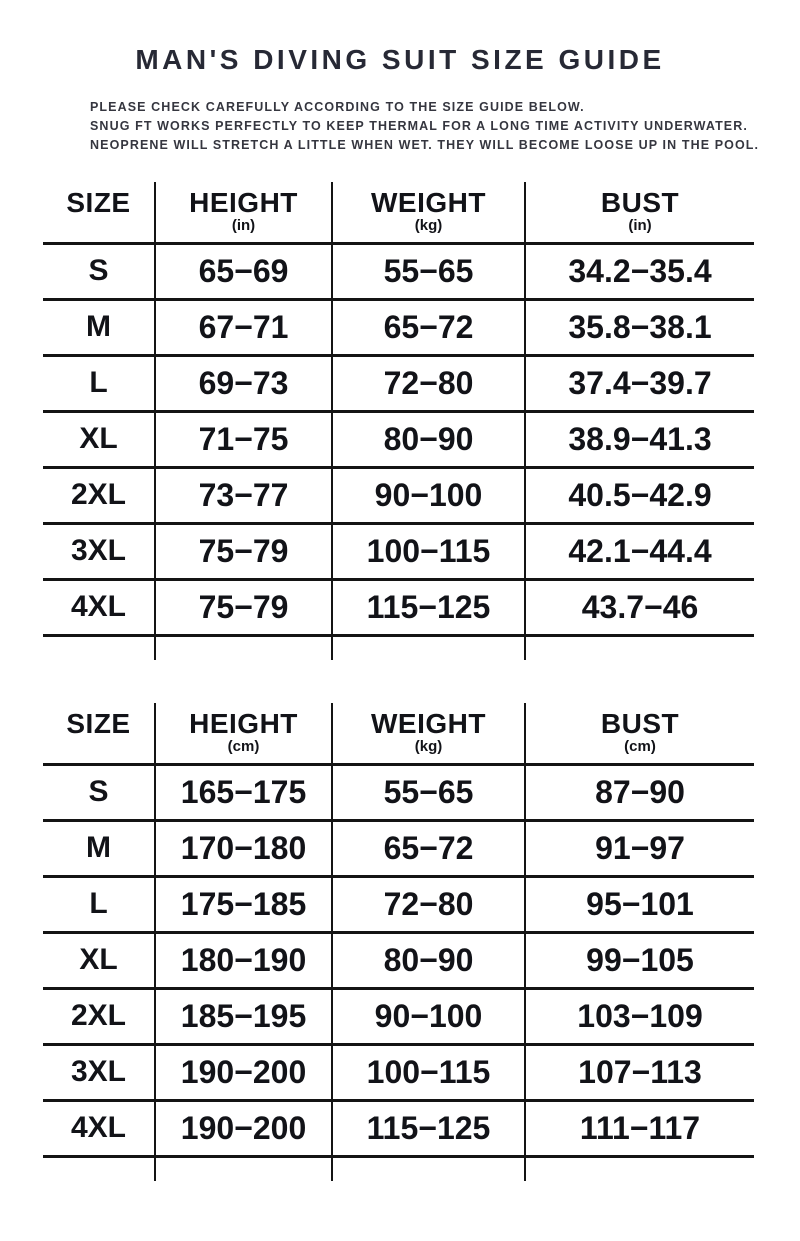 The image size is (800, 1241). I want to click on height-cell: 165−175, so click(243, 793).